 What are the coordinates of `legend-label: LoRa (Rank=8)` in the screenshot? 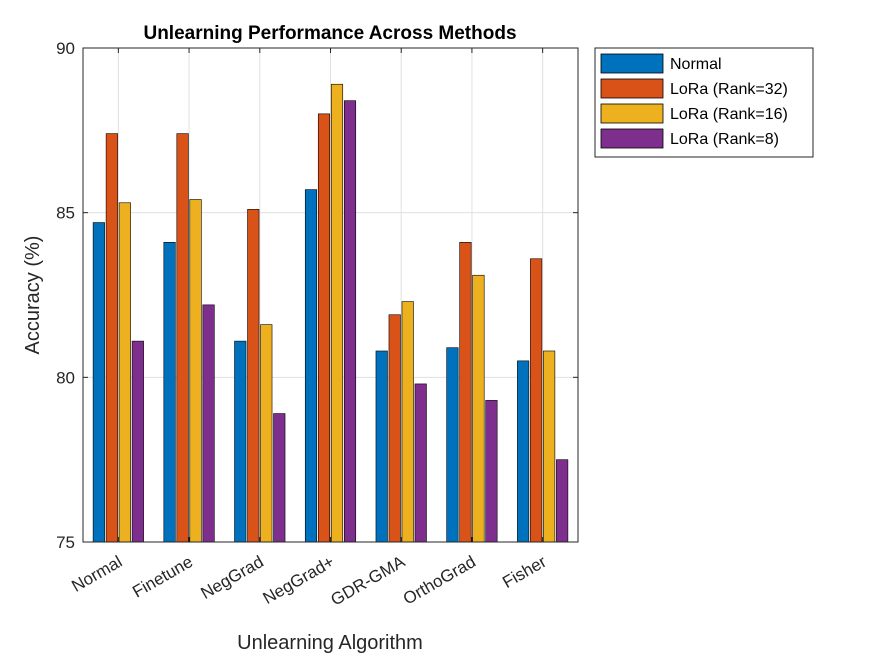 It's located at (724, 139).